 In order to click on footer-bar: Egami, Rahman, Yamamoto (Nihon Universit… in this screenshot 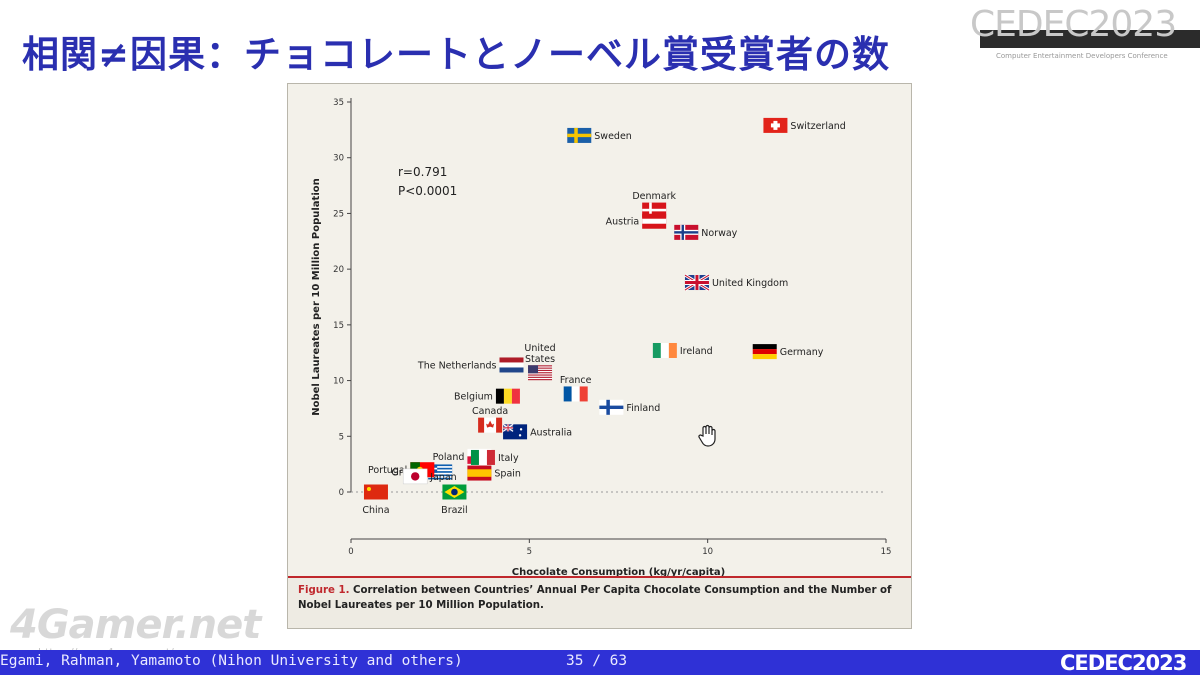, I will do `click(600, 662)`.